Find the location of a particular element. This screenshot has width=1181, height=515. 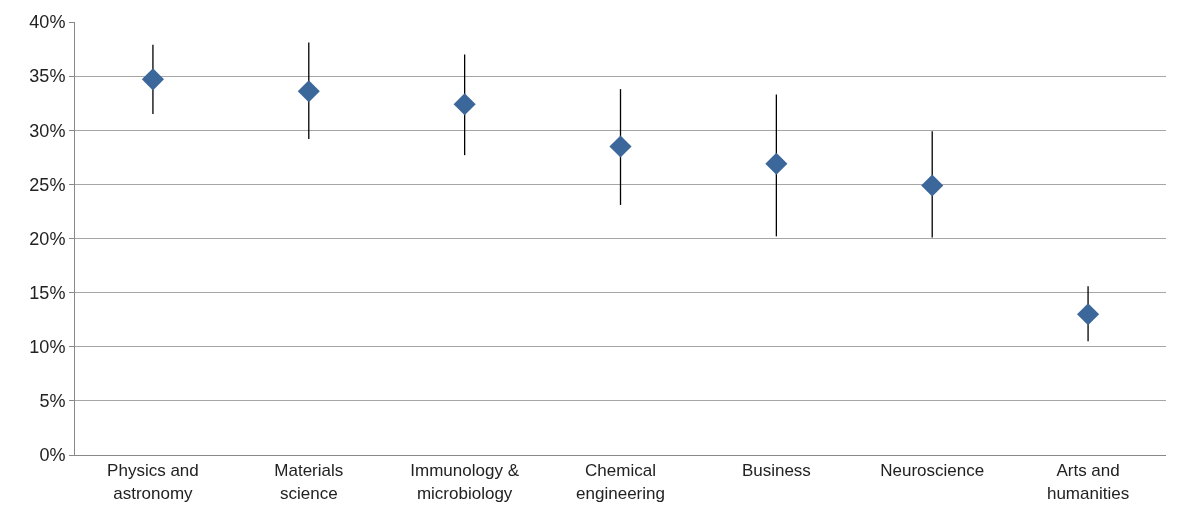

y-tick-label: 35% is located at coordinates (47, 76).